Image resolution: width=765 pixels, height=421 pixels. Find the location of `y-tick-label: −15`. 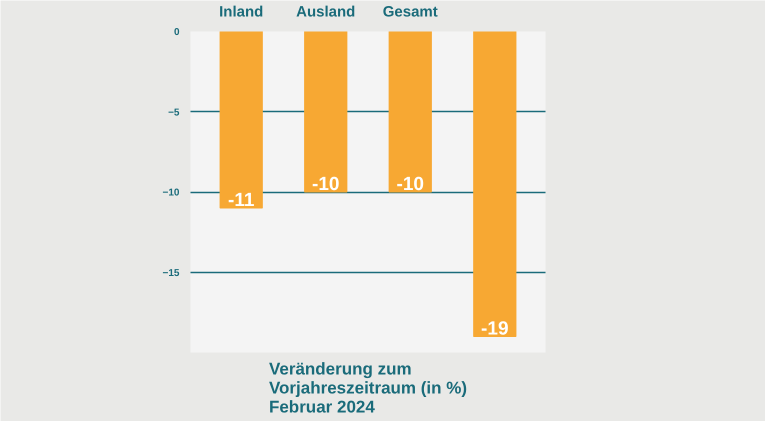

y-tick-label: −15 is located at coordinates (171, 273).